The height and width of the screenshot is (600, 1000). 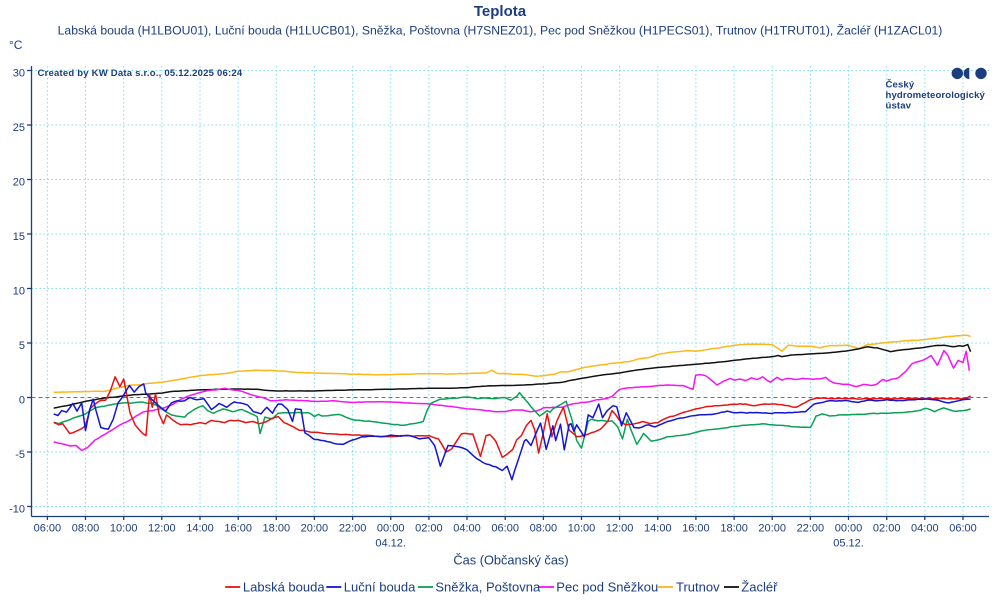 What do you see at coordinates (284, 587) in the screenshot?
I see `svg-text: Labská bouda` at bounding box center [284, 587].